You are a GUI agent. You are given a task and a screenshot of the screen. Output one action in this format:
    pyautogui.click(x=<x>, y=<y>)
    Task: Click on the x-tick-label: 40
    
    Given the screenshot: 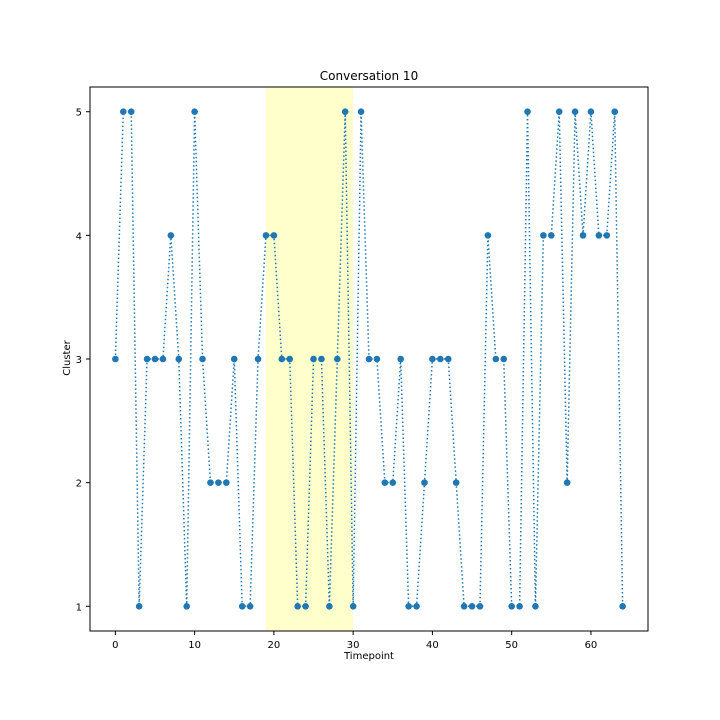 What is the action you would take?
    pyautogui.click(x=432, y=645)
    